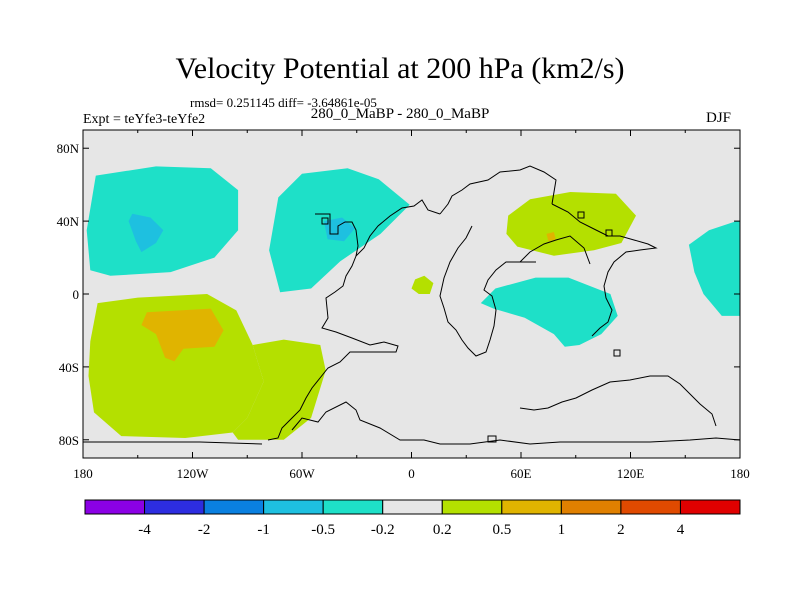 The height and width of the screenshot is (600, 800). I want to click on colorbar-label: 1, so click(562, 530).